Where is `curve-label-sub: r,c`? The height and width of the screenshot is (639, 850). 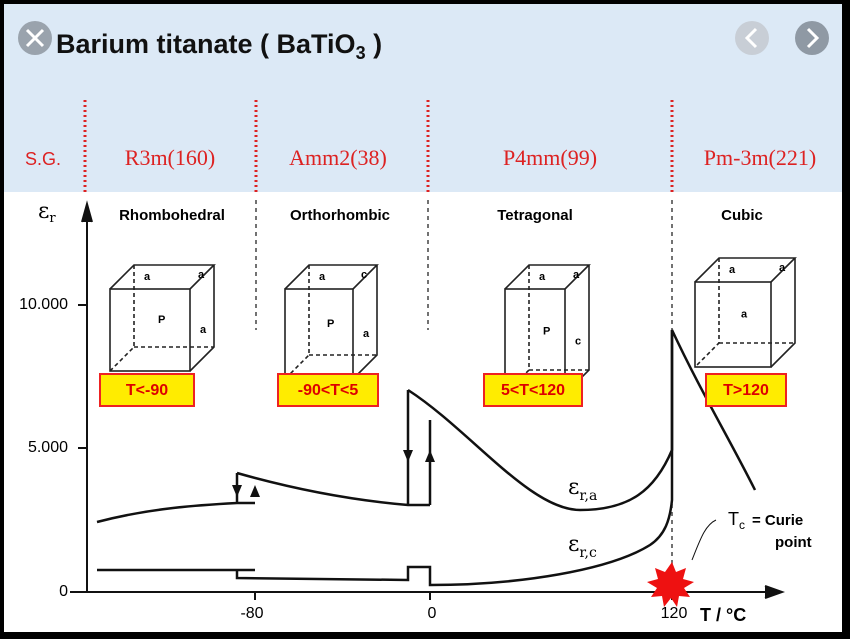 curve-label-sub: r,c is located at coordinates (588, 553).